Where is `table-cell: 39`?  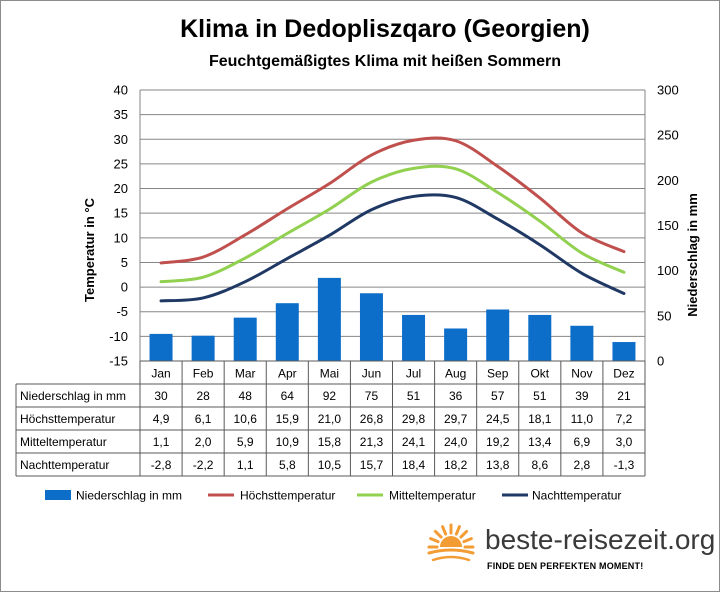 table-cell: 39 is located at coordinates (582, 396).